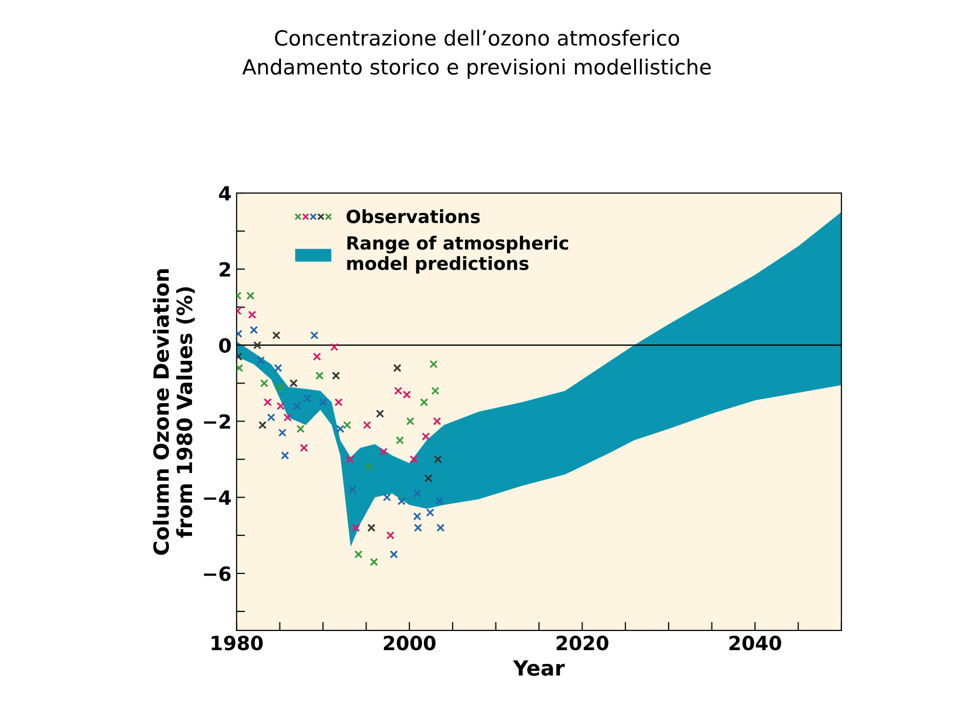  Describe the element at coordinates (217, 574) in the screenshot. I see `y-tick-label: −6` at that location.